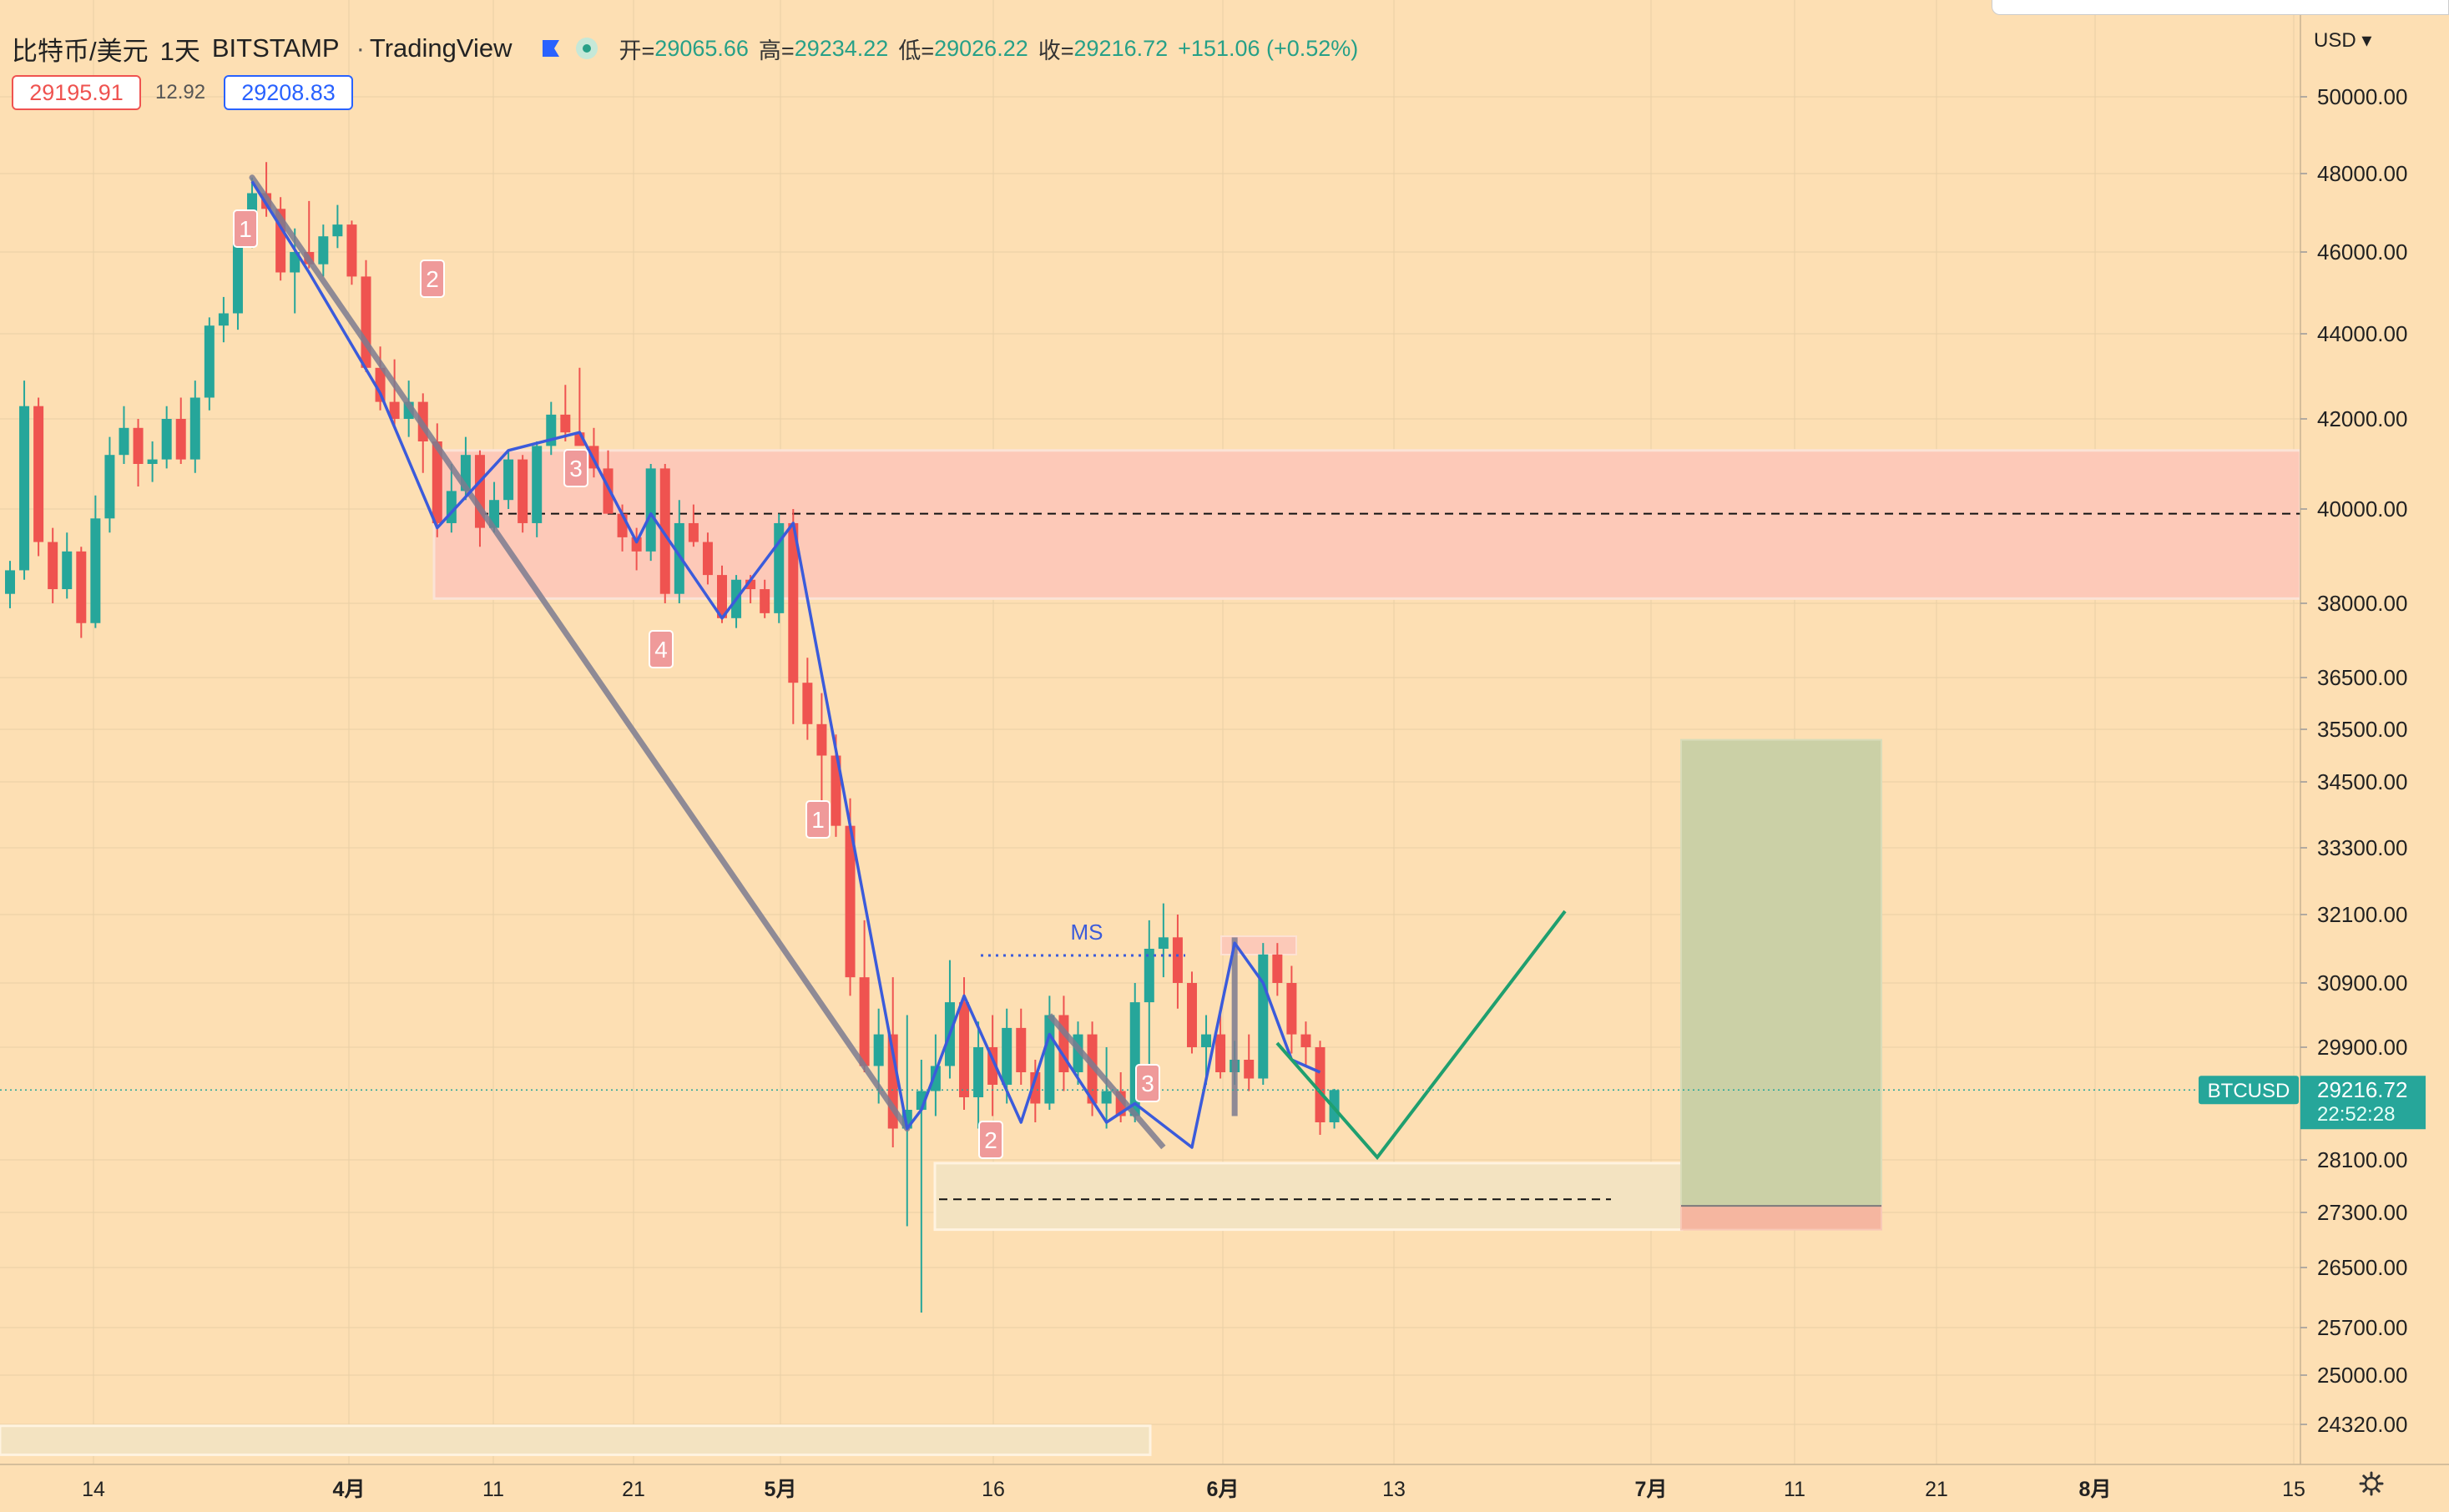  I want to click on wave-number-label: 4, so click(661, 649).